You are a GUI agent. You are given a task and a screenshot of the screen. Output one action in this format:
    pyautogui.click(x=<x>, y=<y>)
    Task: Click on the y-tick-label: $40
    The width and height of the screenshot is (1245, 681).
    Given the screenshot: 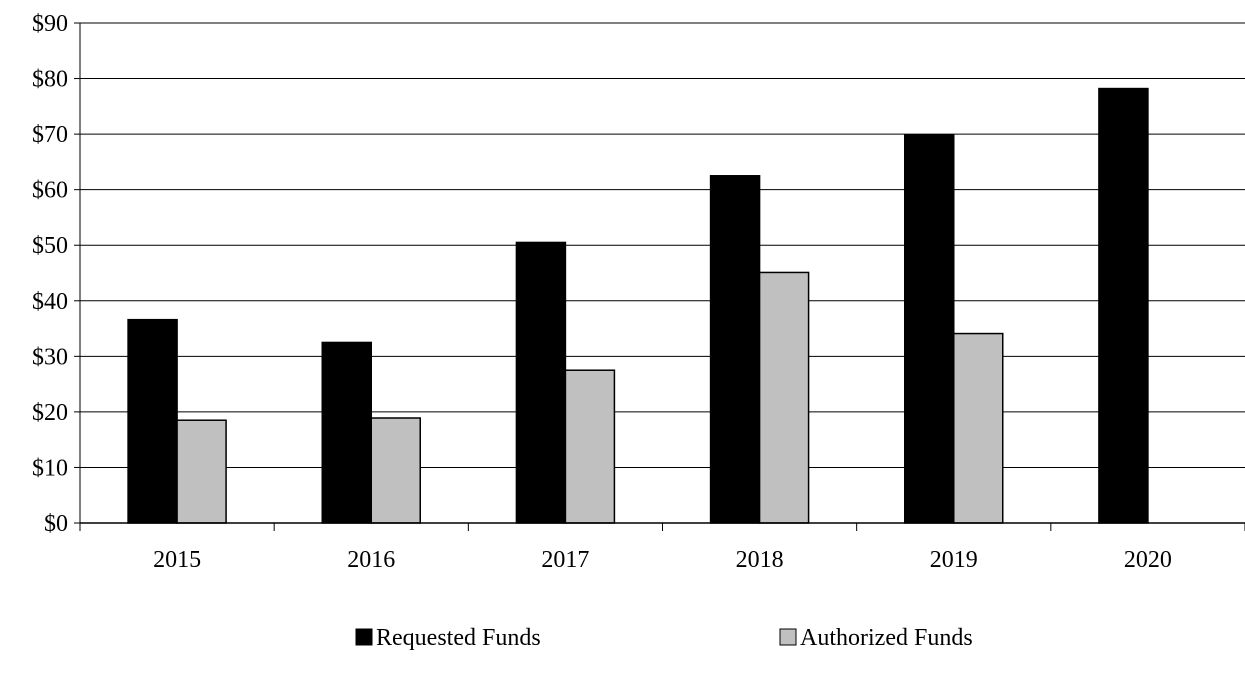 What is the action you would take?
    pyautogui.click(x=50, y=302)
    